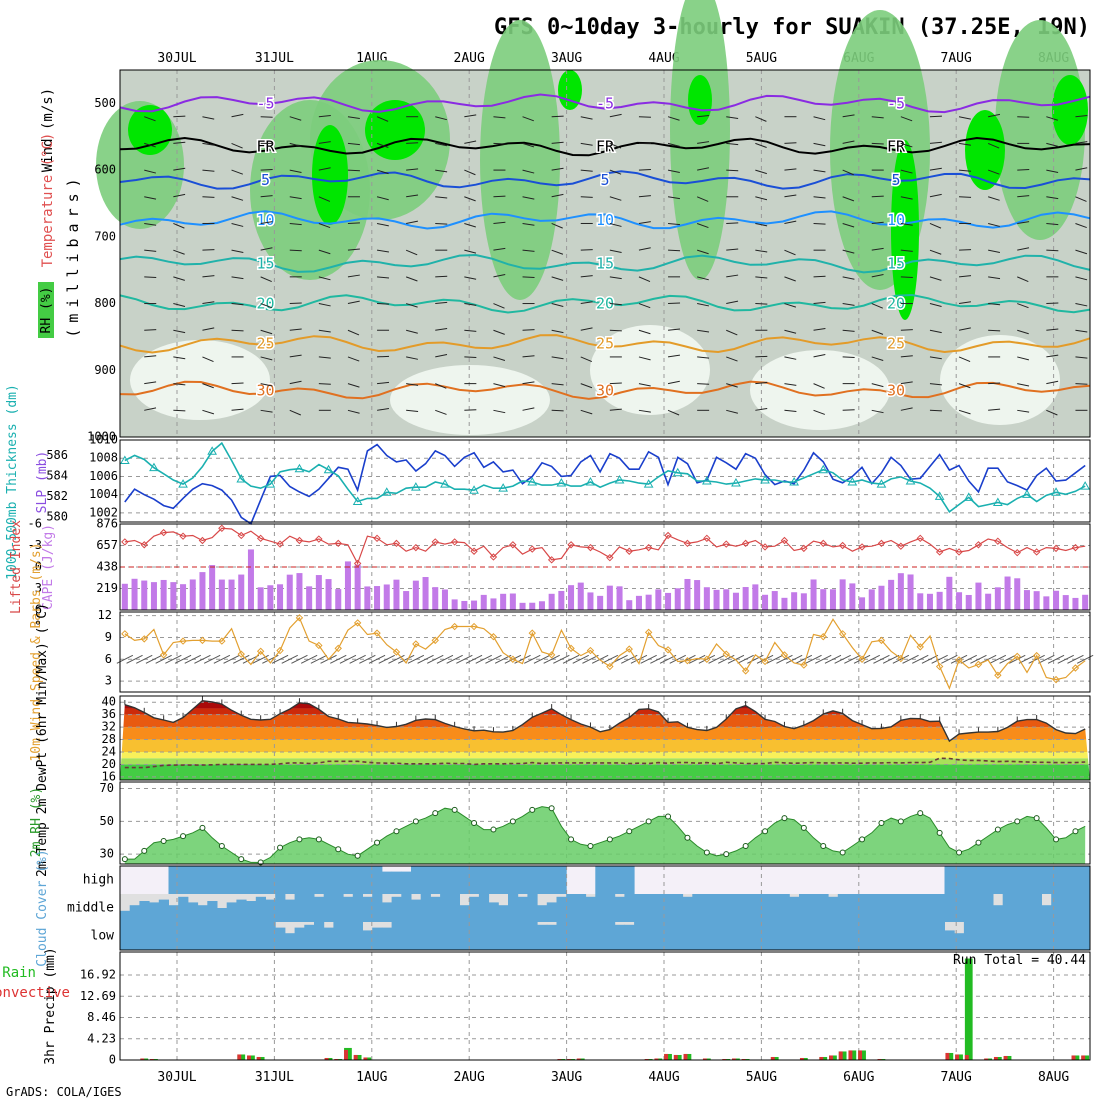  Describe the element at coordinates (605, 908) in the screenshot. I see `panel-frame` at that location.